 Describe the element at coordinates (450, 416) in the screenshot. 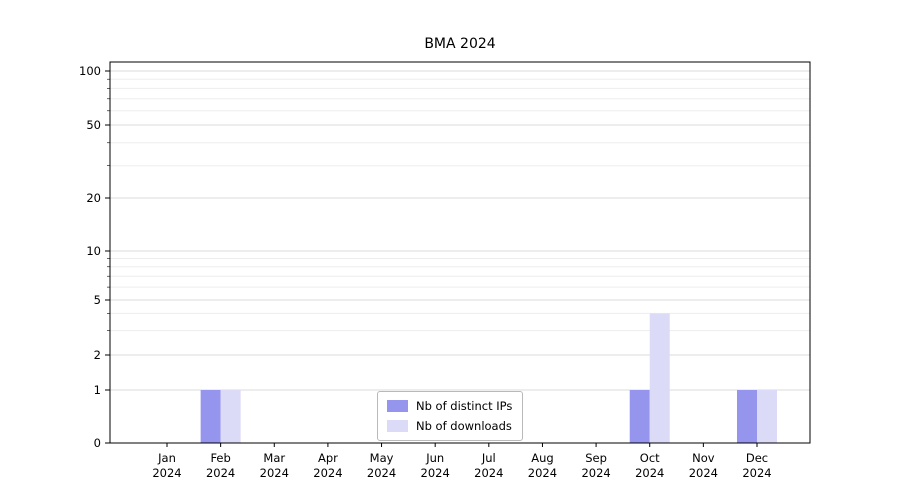

I see `legend: Nb of distinct IPs Nb of downloads` at that location.